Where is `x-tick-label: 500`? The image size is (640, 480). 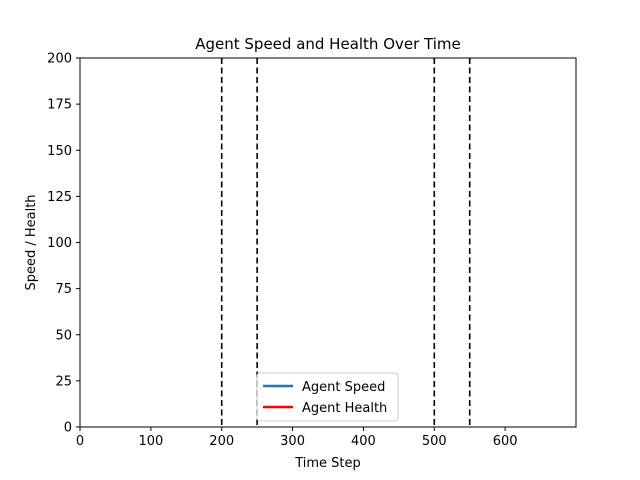 x-tick-label: 500 is located at coordinates (434, 441).